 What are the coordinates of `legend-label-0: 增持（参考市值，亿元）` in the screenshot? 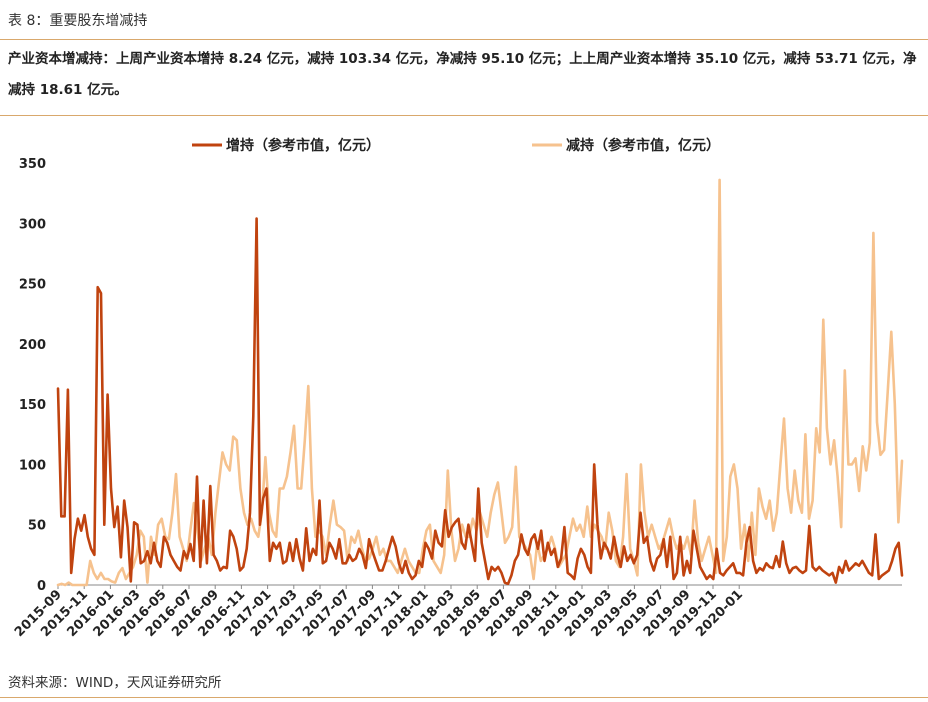 It's located at (303, 145).